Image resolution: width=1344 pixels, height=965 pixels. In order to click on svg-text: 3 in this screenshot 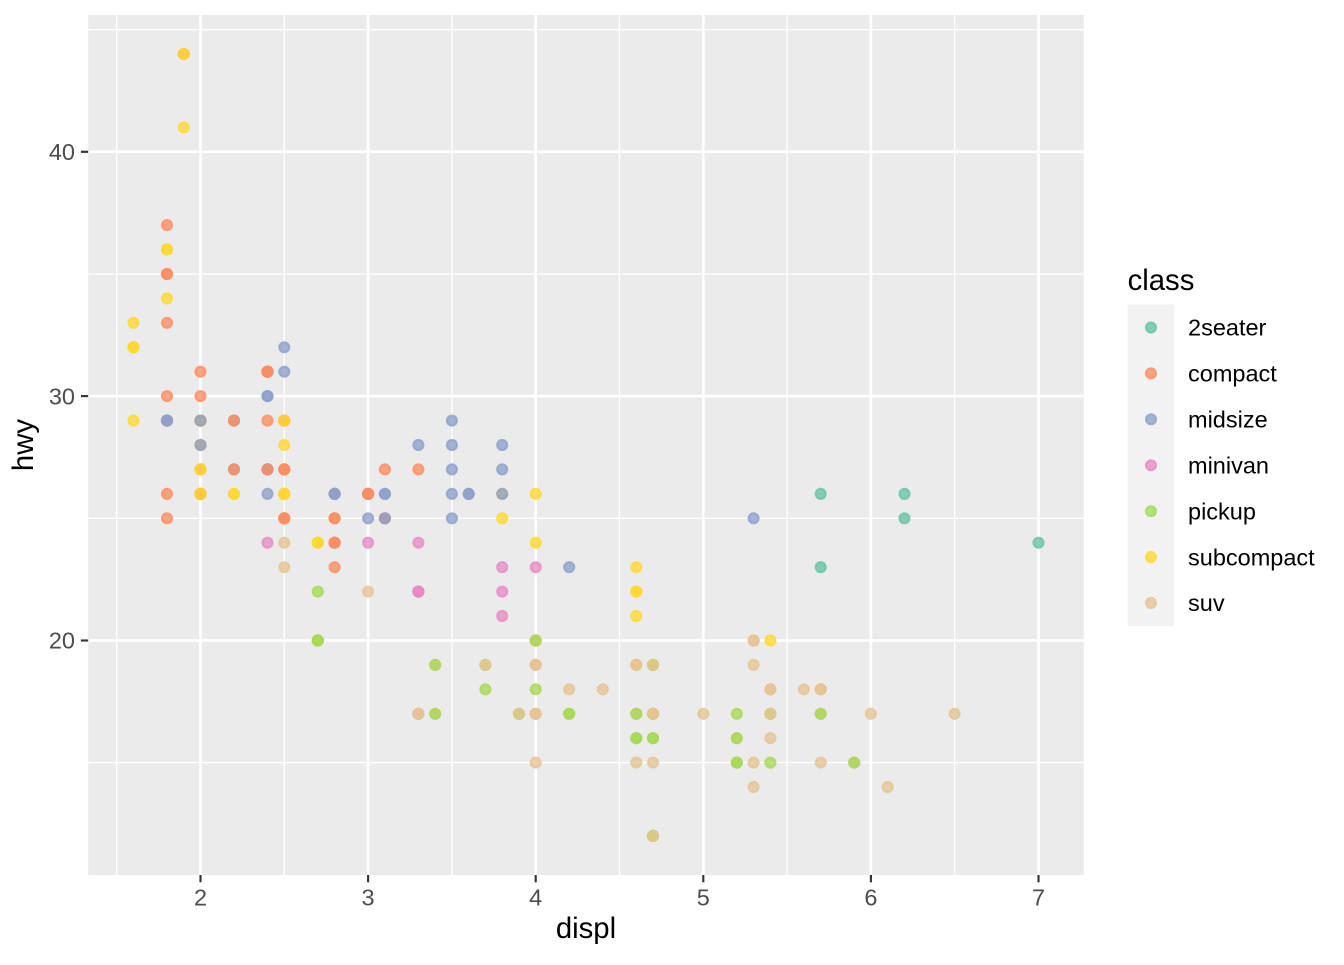, I will do `click(368, 898)`.